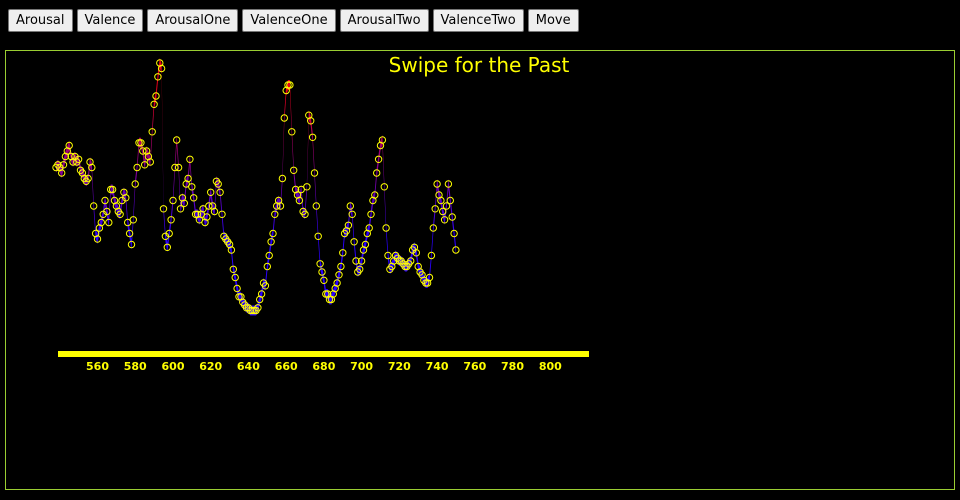 This screenshot has width=960, height=500. What do you see at coordinates (173, 366) in the screenshot?
I see `x-tick-label: 600` at bounding box center [173, 366].